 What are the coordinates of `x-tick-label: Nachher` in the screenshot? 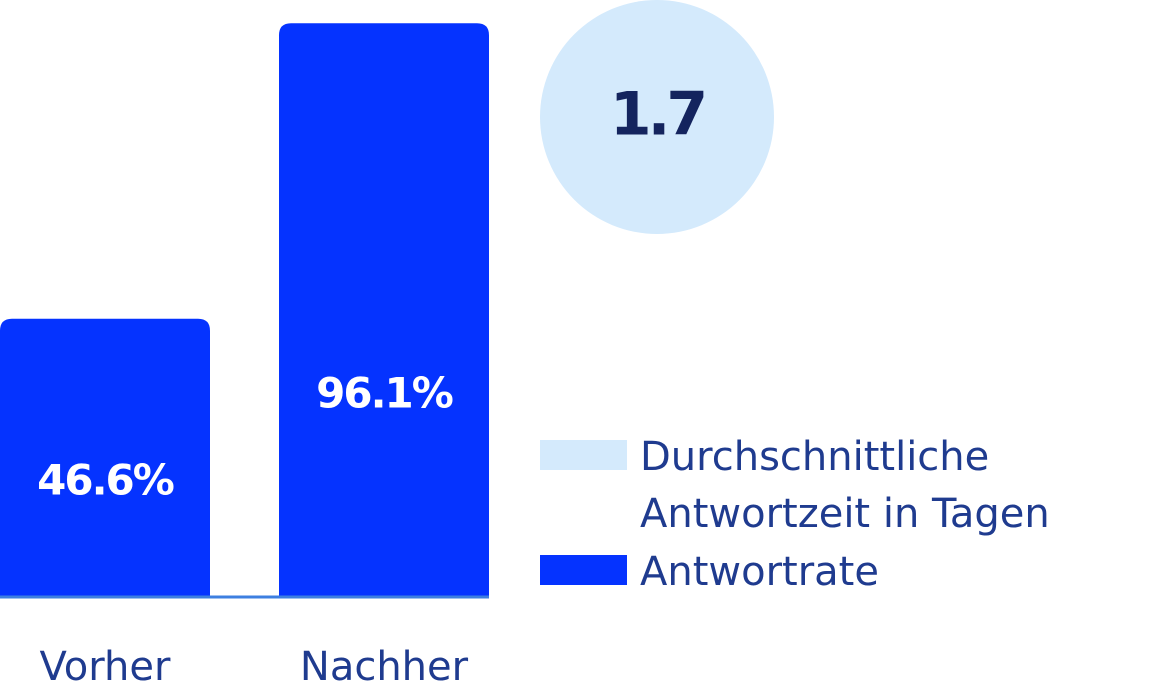 It's located at (384, 667).